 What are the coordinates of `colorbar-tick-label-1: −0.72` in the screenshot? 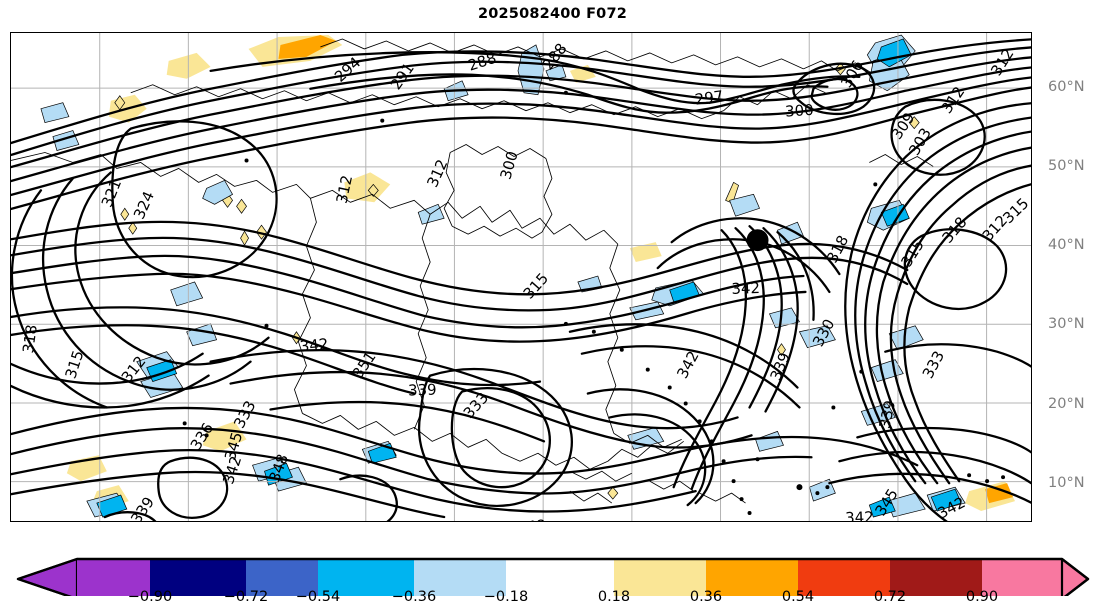 It's located at (246, 597).